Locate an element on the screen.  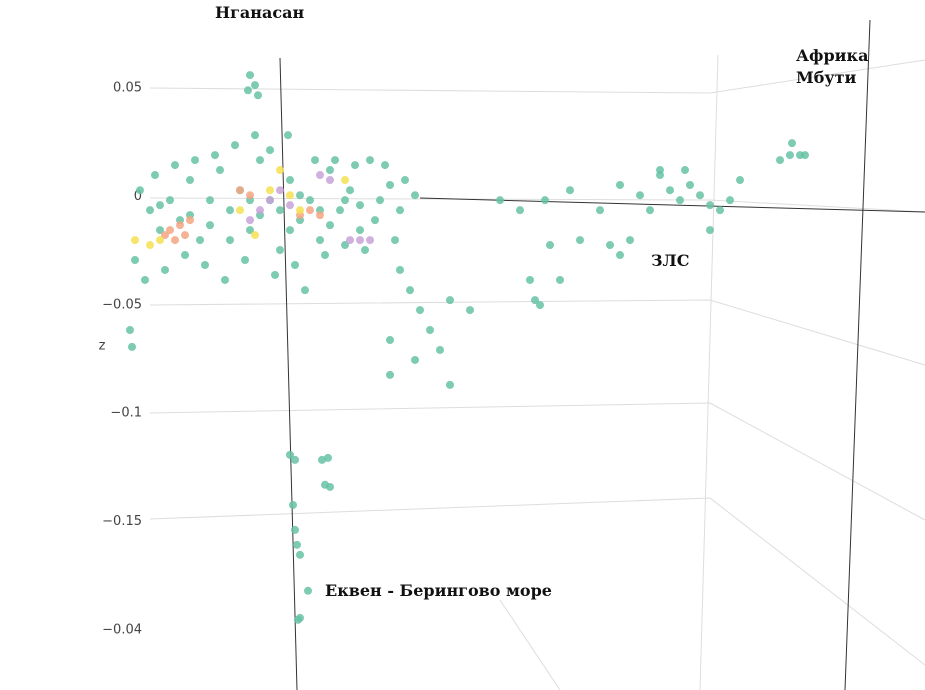
annotation: Мбути is located at coordinates (826, 77).